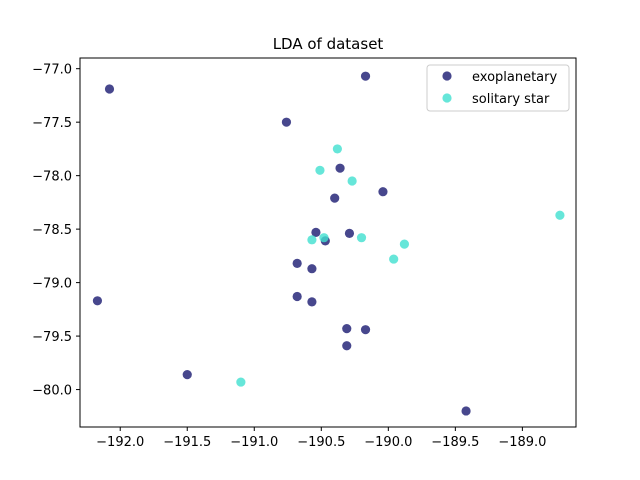 The height and width of the screenshot is (480, 640). What do you see at coordinates (455, 442) in the screenshot?
I see `x-tick-label: −189.5` at bounding box center [455, 442].